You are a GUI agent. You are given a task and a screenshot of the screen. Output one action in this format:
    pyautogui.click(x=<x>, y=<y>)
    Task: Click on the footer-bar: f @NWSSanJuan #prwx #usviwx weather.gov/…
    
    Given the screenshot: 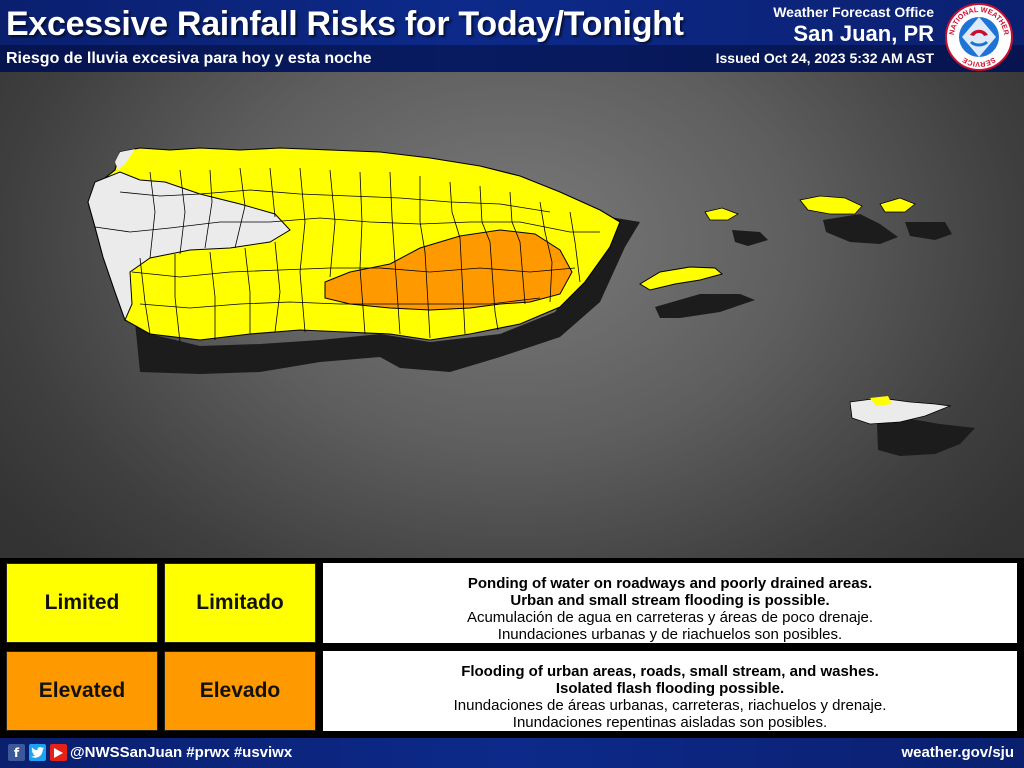 What is the action you would take?
    pyautogui.click(x=512, y=753)
    